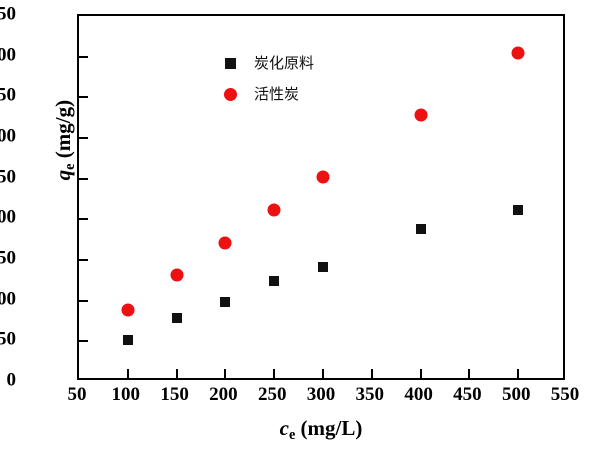 The image size is (600, 456). I want to click on legend-circle-marker-icon, so click(230, 94).